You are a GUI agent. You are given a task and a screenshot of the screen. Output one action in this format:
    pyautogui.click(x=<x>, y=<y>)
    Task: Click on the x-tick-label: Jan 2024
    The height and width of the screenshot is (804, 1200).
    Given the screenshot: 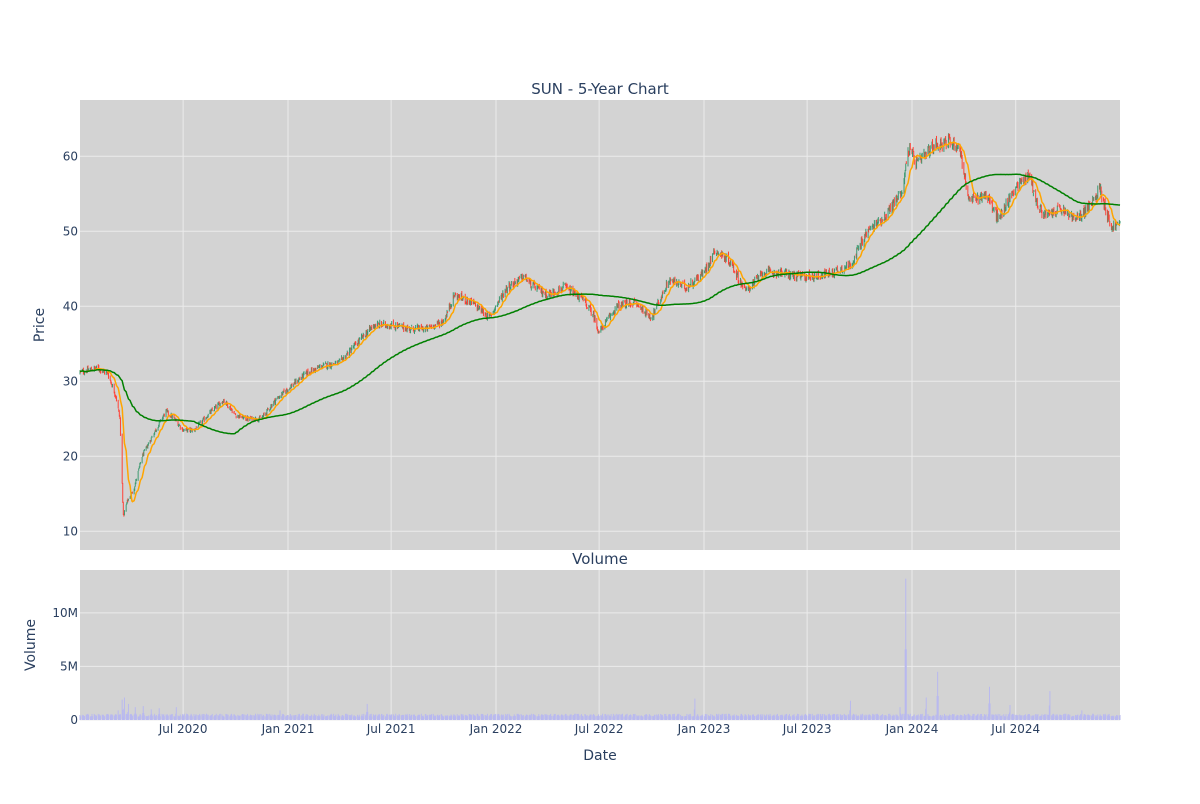 What is the action you would take?
    pyautogui.click(x=912, y=729)
    